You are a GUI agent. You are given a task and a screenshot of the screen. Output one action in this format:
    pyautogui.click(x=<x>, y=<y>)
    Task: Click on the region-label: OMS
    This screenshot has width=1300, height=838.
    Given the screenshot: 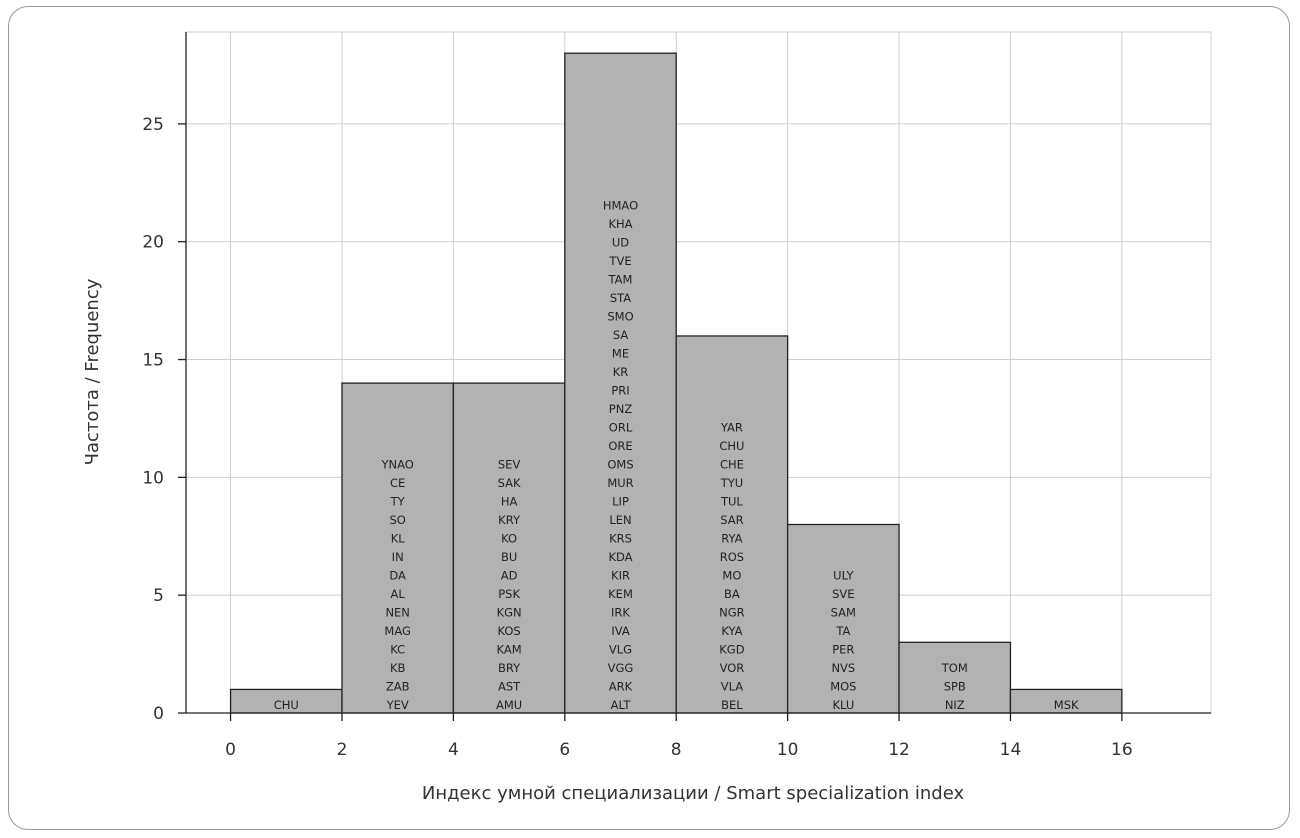 What is the action you would take?
    pyautogui.click(x=620, y=465)
    